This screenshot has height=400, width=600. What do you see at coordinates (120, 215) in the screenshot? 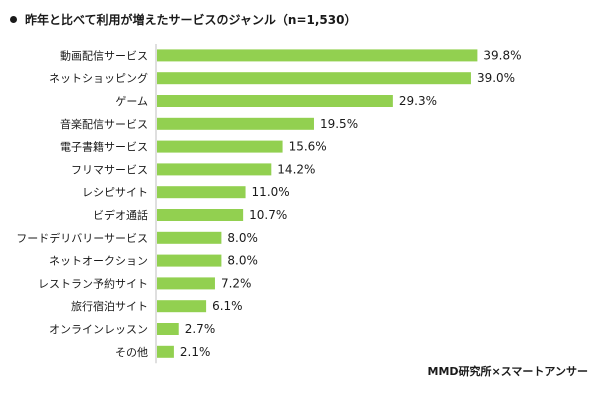
I see `category-label: ビデオ通話` at bounding box center [120, 215].